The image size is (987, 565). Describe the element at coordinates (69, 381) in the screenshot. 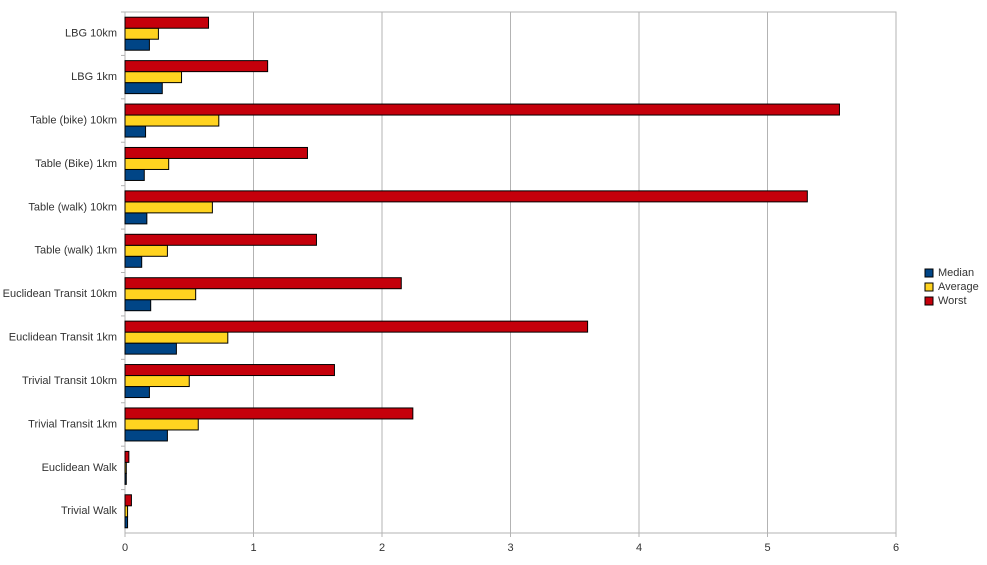

I see `y-tick-label: Trivial Transit 10km` at that location.